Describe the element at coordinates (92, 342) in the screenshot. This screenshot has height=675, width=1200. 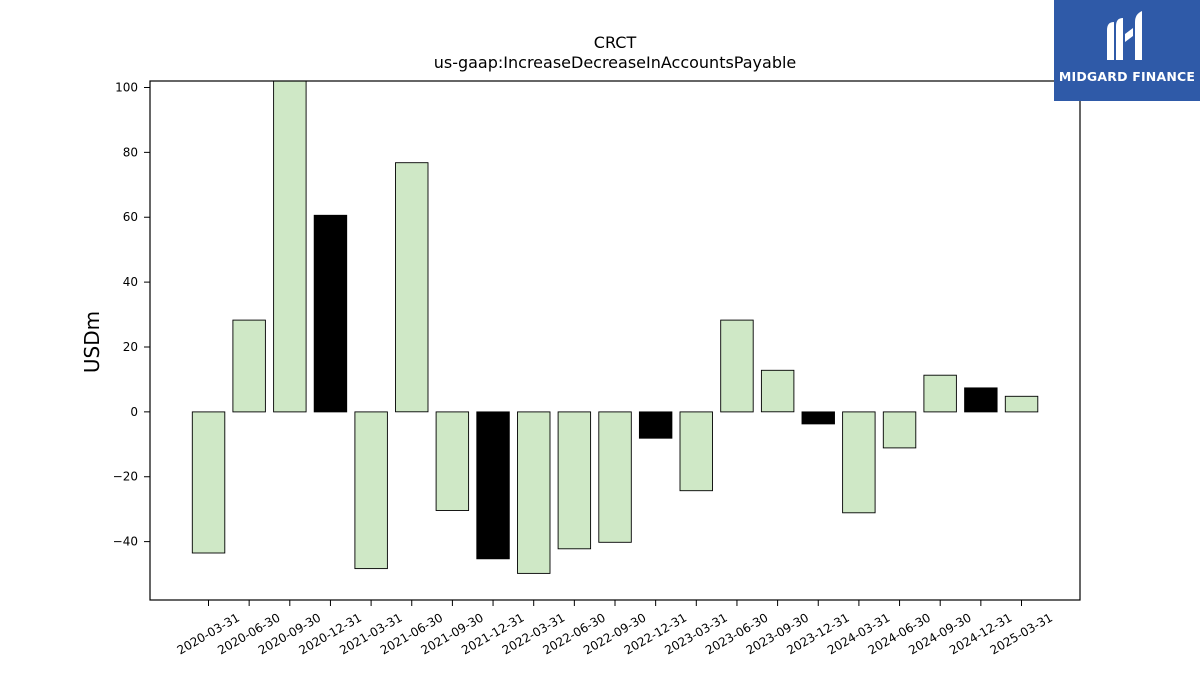
I see `y-axis-label: USDm` at that location.